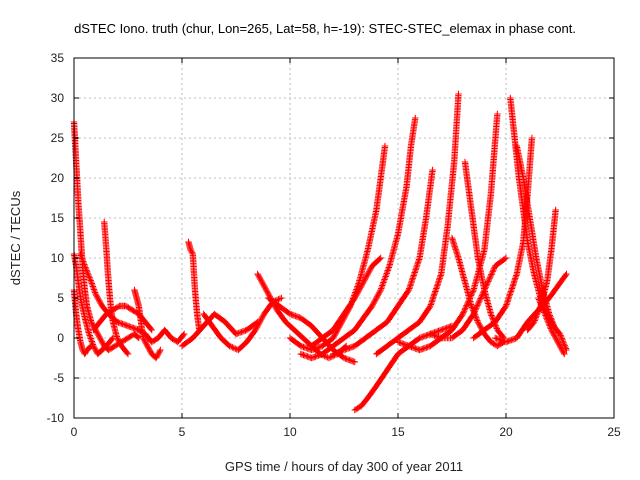 The width and height of the screenshot is (640, 480). What do you see at coordinates (58, 98) in the screenshot?
I see `y-tick-label: 30` at bounding box center [58, 98].